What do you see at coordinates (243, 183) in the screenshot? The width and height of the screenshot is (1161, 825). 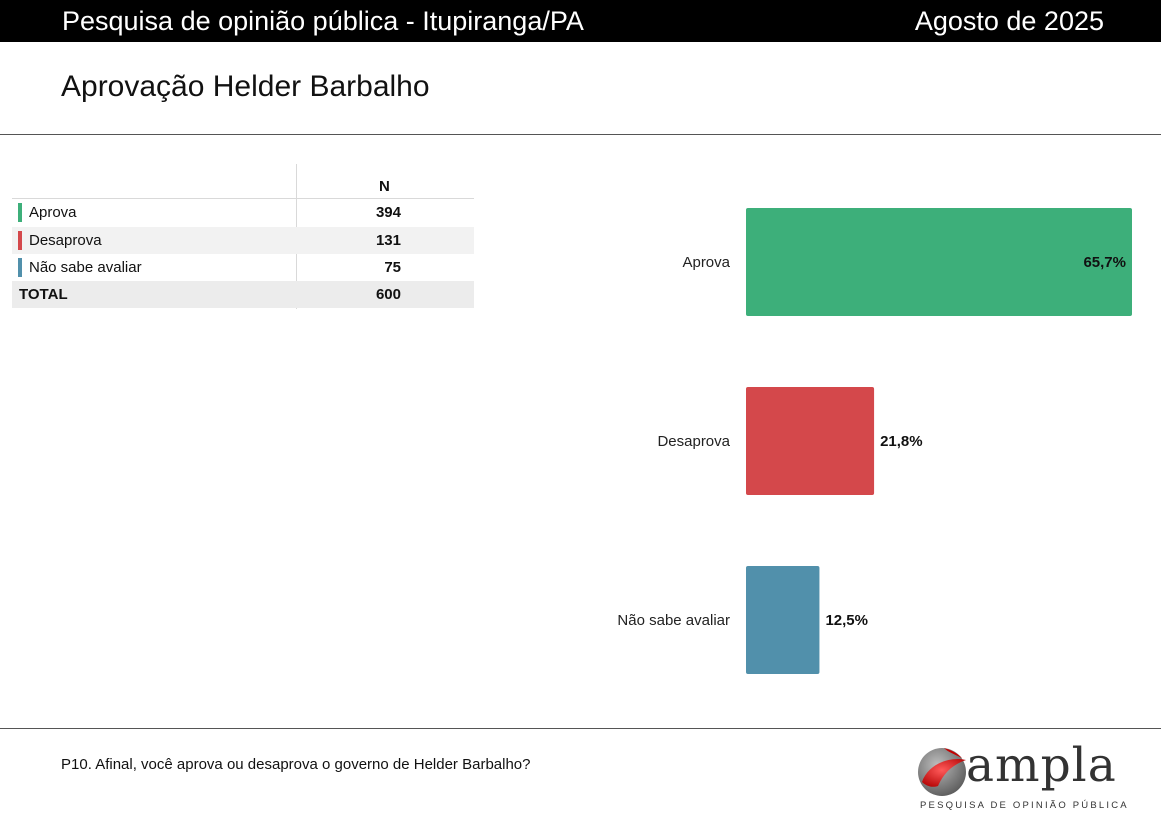 I see `table-header-row: N` at bounding box center [243, 183].